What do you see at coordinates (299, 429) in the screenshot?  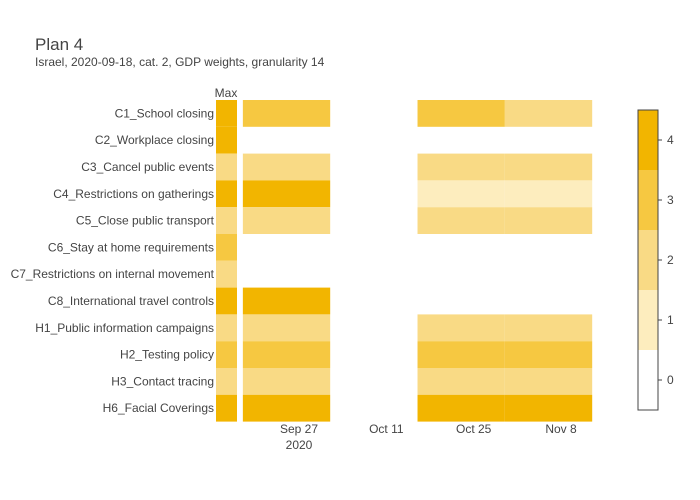 I see `x-tick-label: Sep 27` at bounding box center [299, 429].